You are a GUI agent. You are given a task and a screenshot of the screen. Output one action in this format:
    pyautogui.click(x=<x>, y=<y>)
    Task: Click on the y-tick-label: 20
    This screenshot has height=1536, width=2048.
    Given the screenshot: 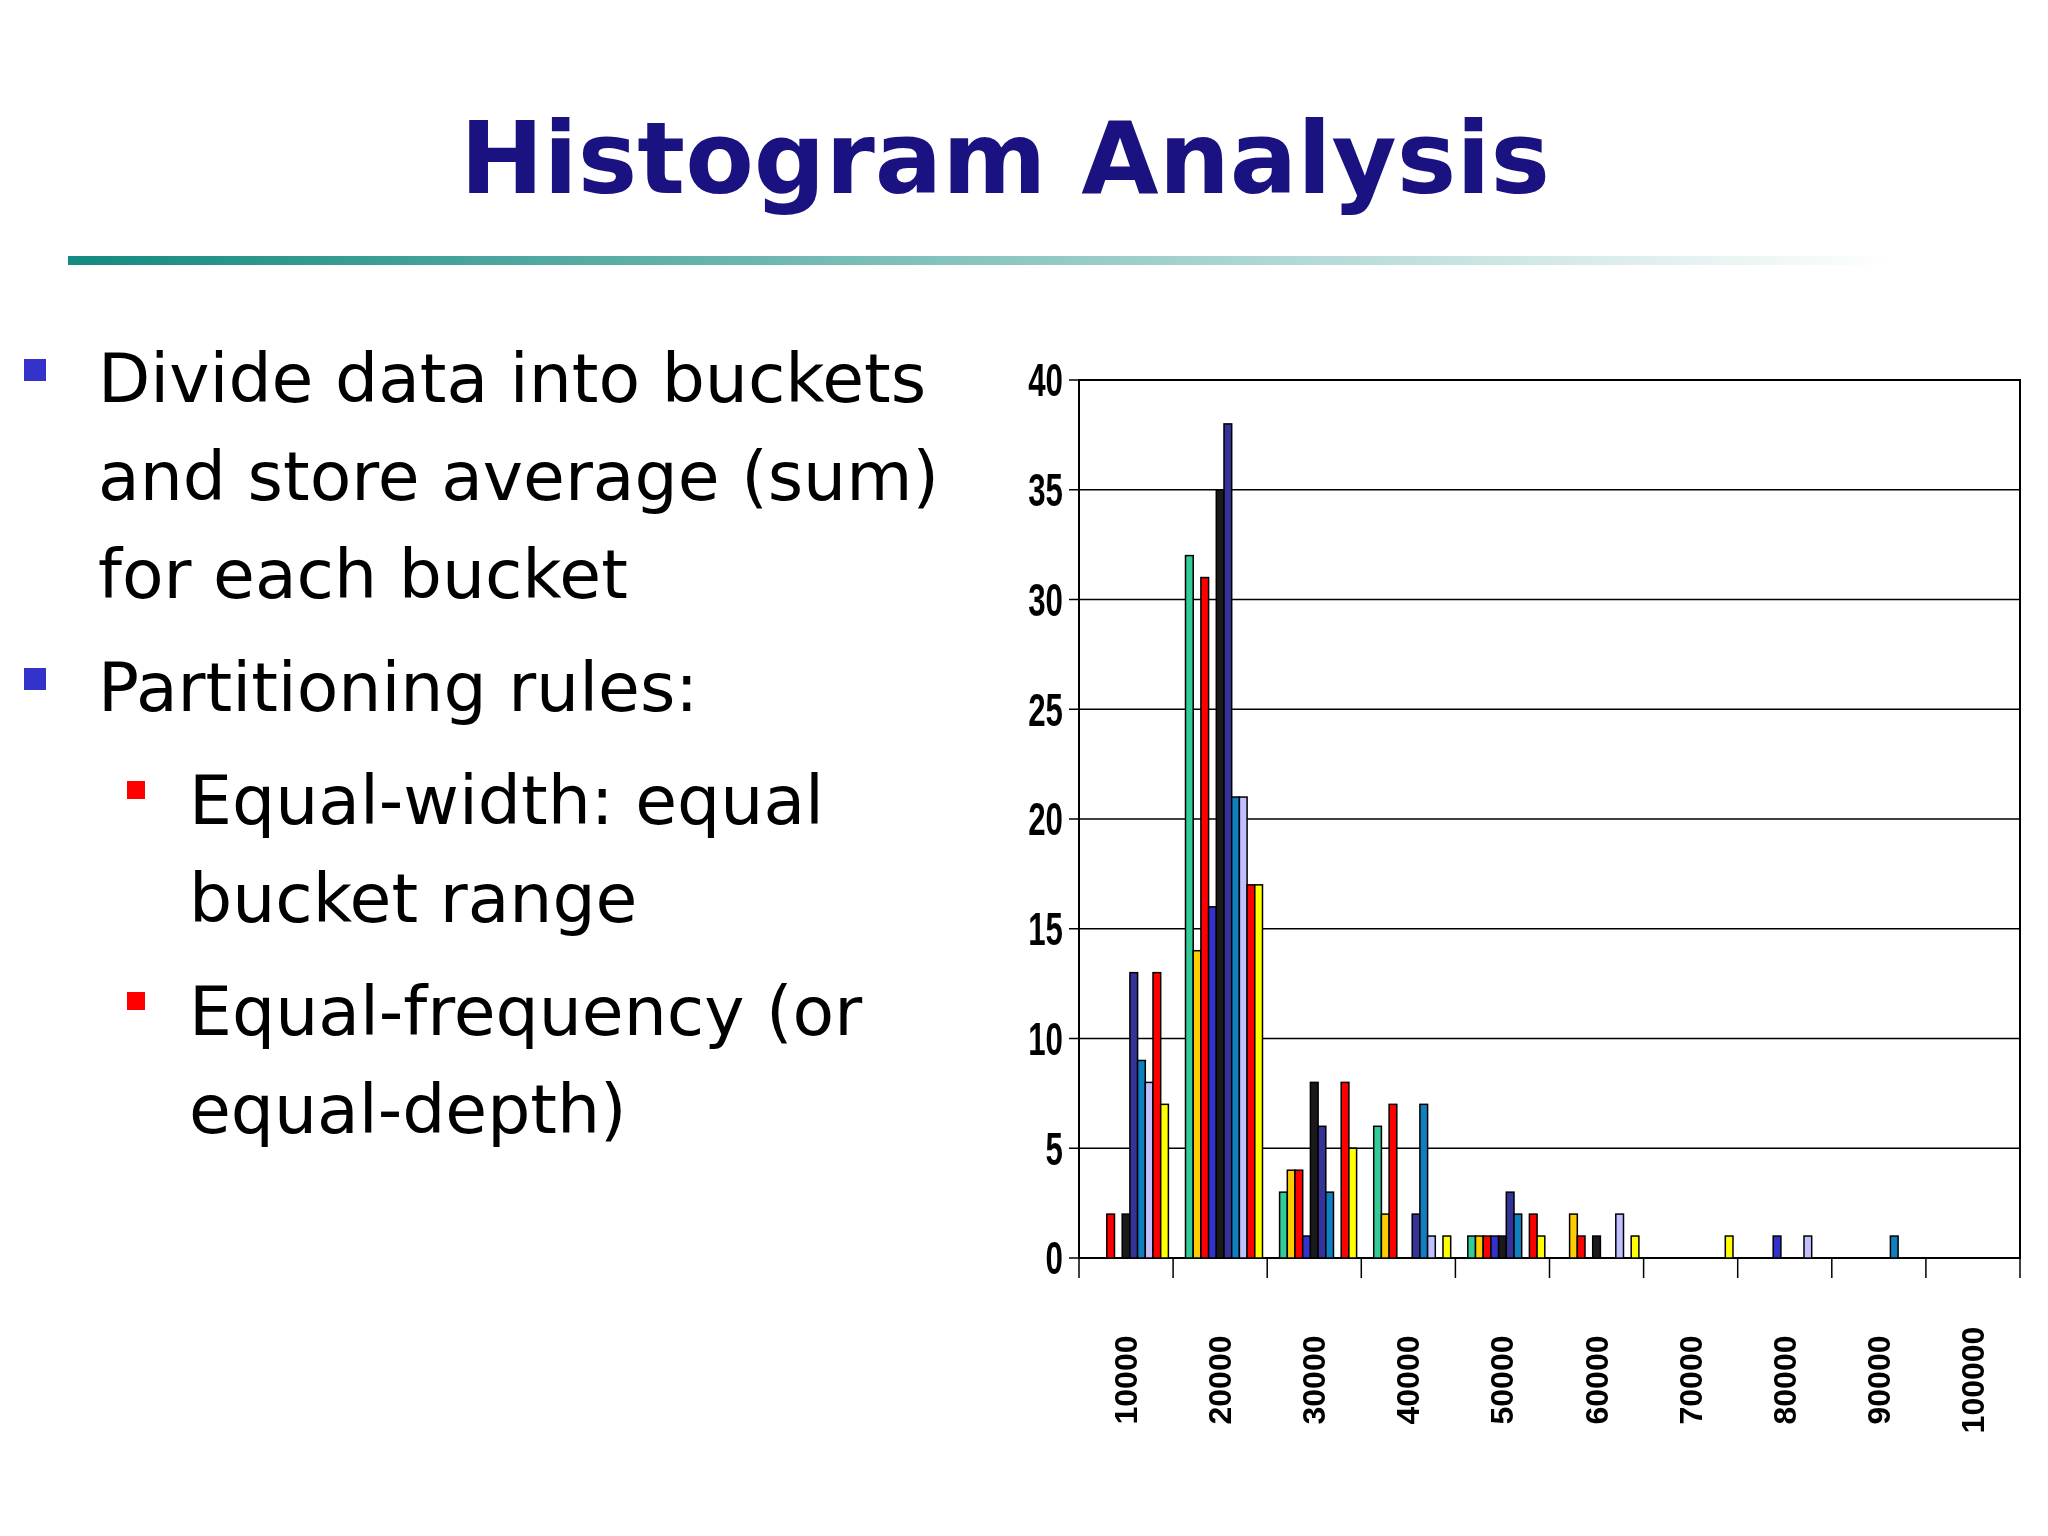 What is the action you would take?
    pyautogui.click(x=1045, y=819)
    